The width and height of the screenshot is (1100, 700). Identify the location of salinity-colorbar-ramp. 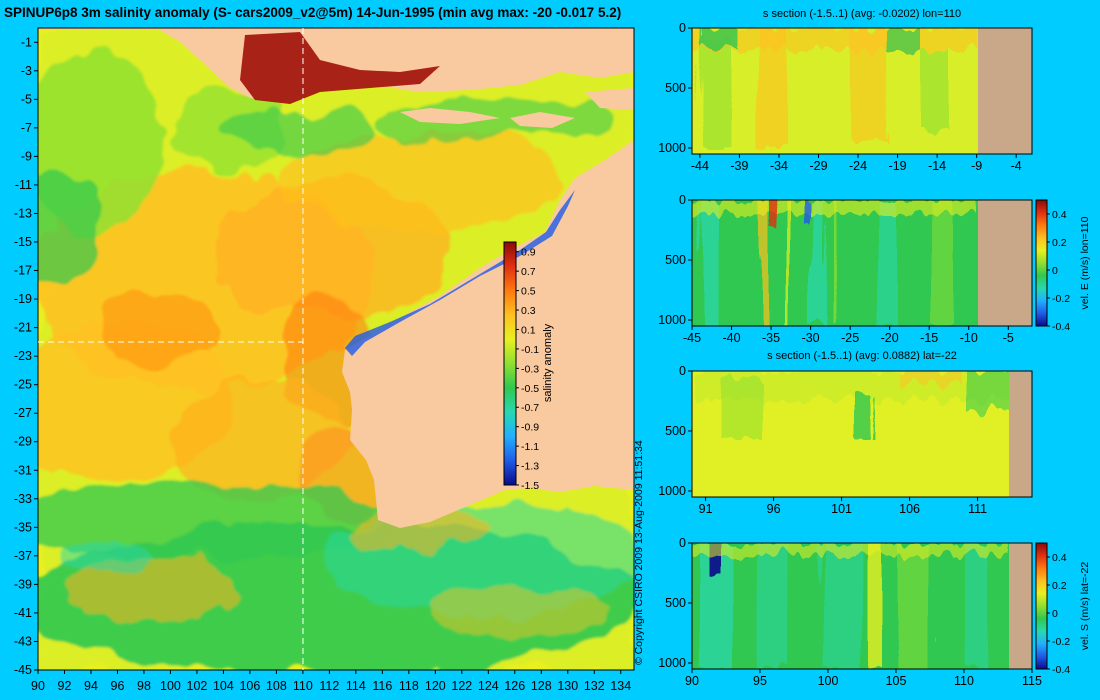
(510, 363).